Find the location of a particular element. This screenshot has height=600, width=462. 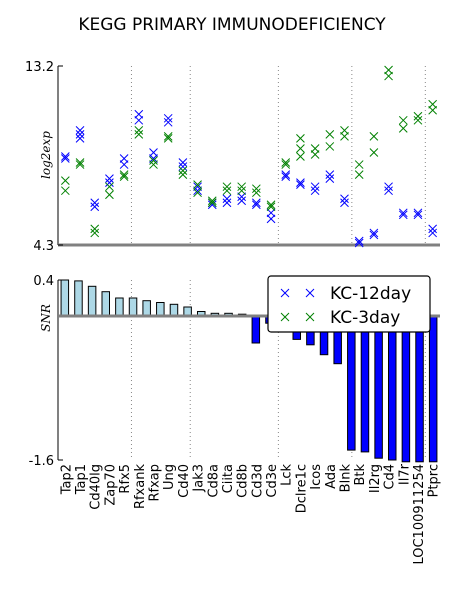

bottom-y-tick-label: -1.6 is located at coordinates (41, 461).